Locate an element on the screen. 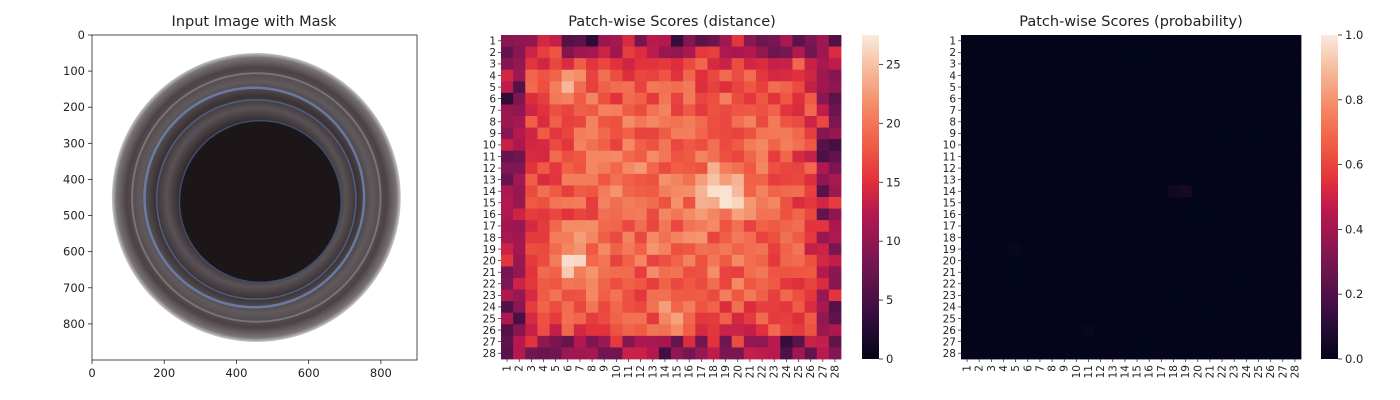  y-tick-label: 18 is located at coordinates (489, 238).